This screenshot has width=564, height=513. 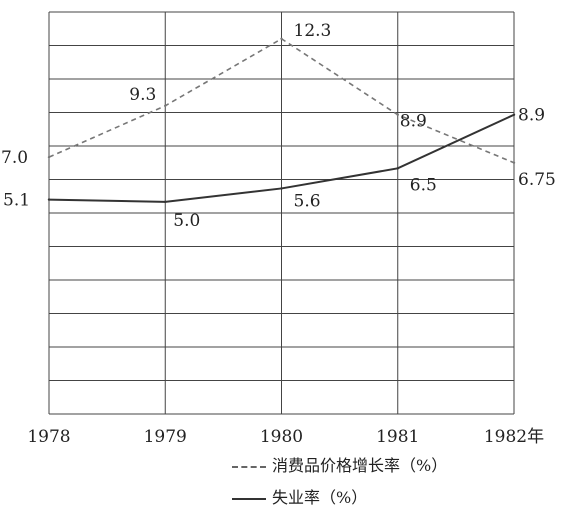 What do you see at coordinates (142, 95) in the screenshot?
I see `data-label-price-growth: 9.3` at bounding box center [142, 95].